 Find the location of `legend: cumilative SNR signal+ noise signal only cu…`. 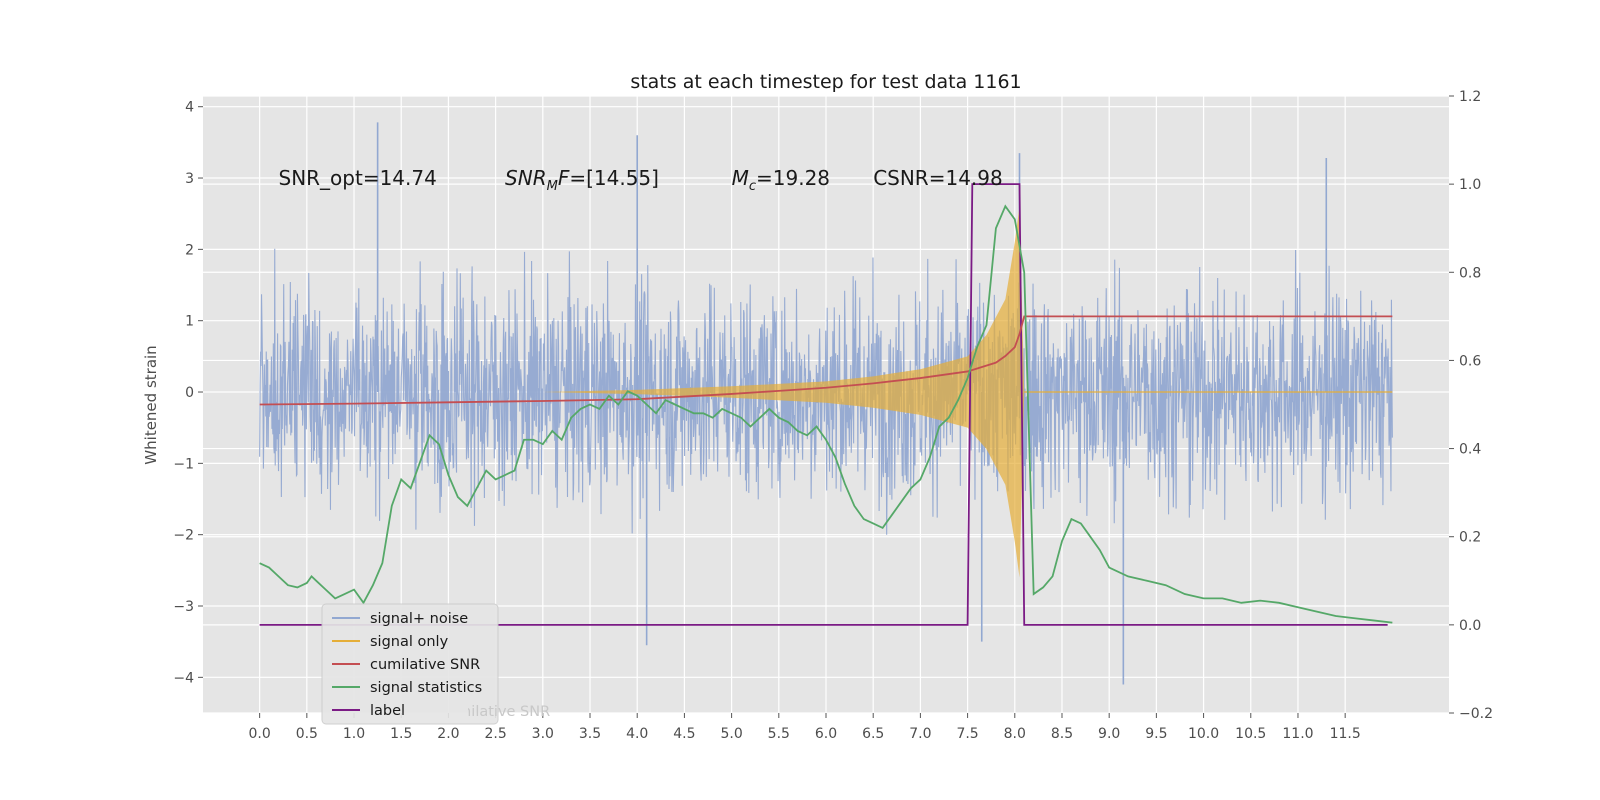

legend: cumilative SNR signal+ noise signal only cu… is located at coordinates (435, 664).